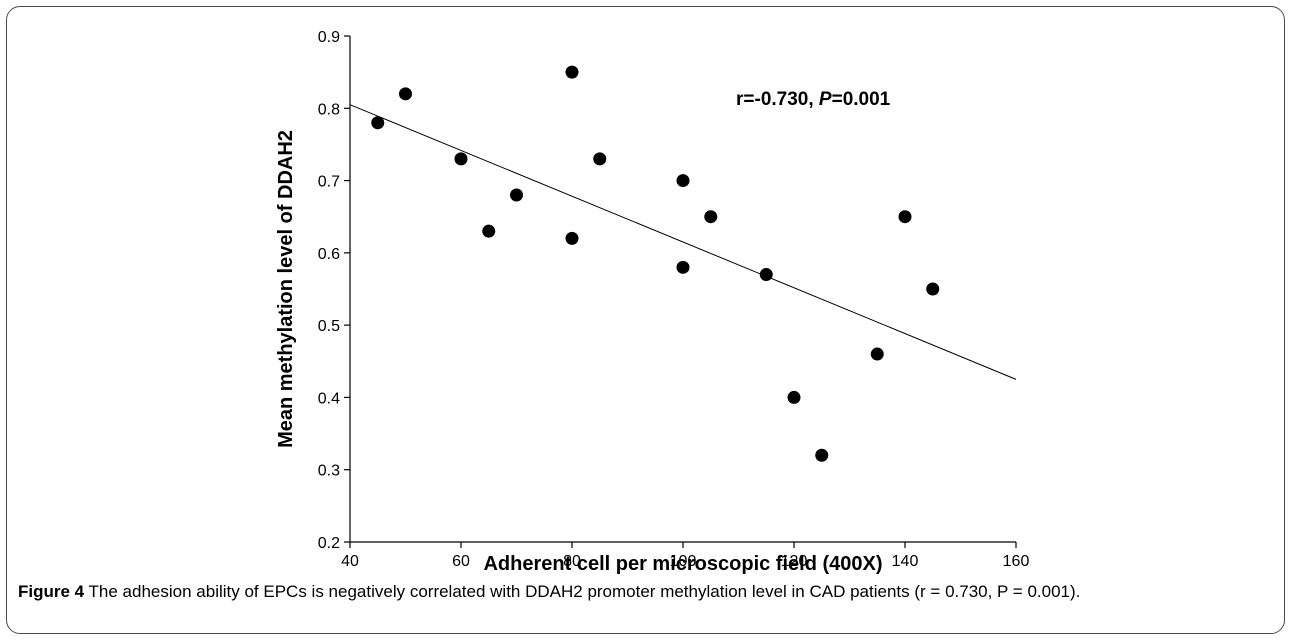 The height and width of the screenshot is (642, 1293). Describe the element at coordinates (1016, 561) in the screenshot. I see `x-tick-label: 160` at that location.